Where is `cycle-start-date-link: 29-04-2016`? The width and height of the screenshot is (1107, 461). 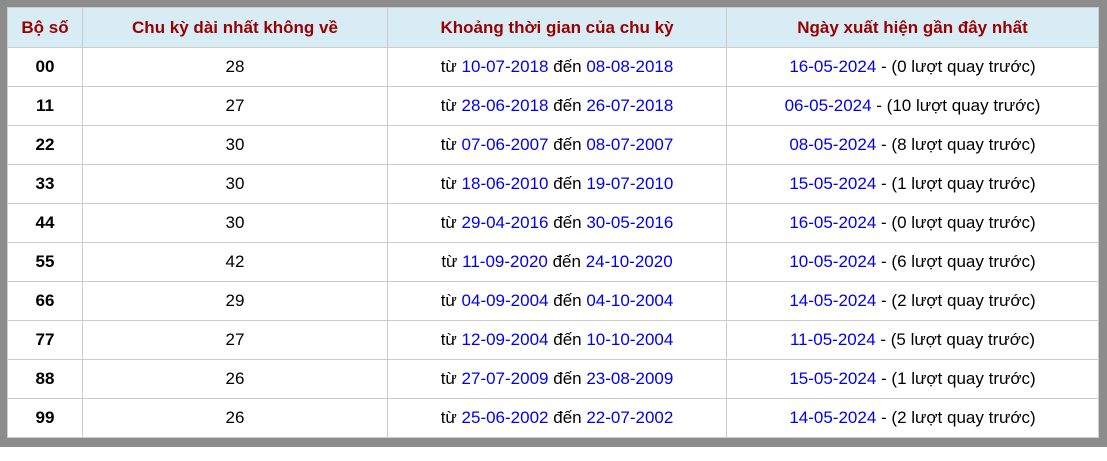
cycle-start-date-link: 29-04-2016 is located at coordinates (505, 222).